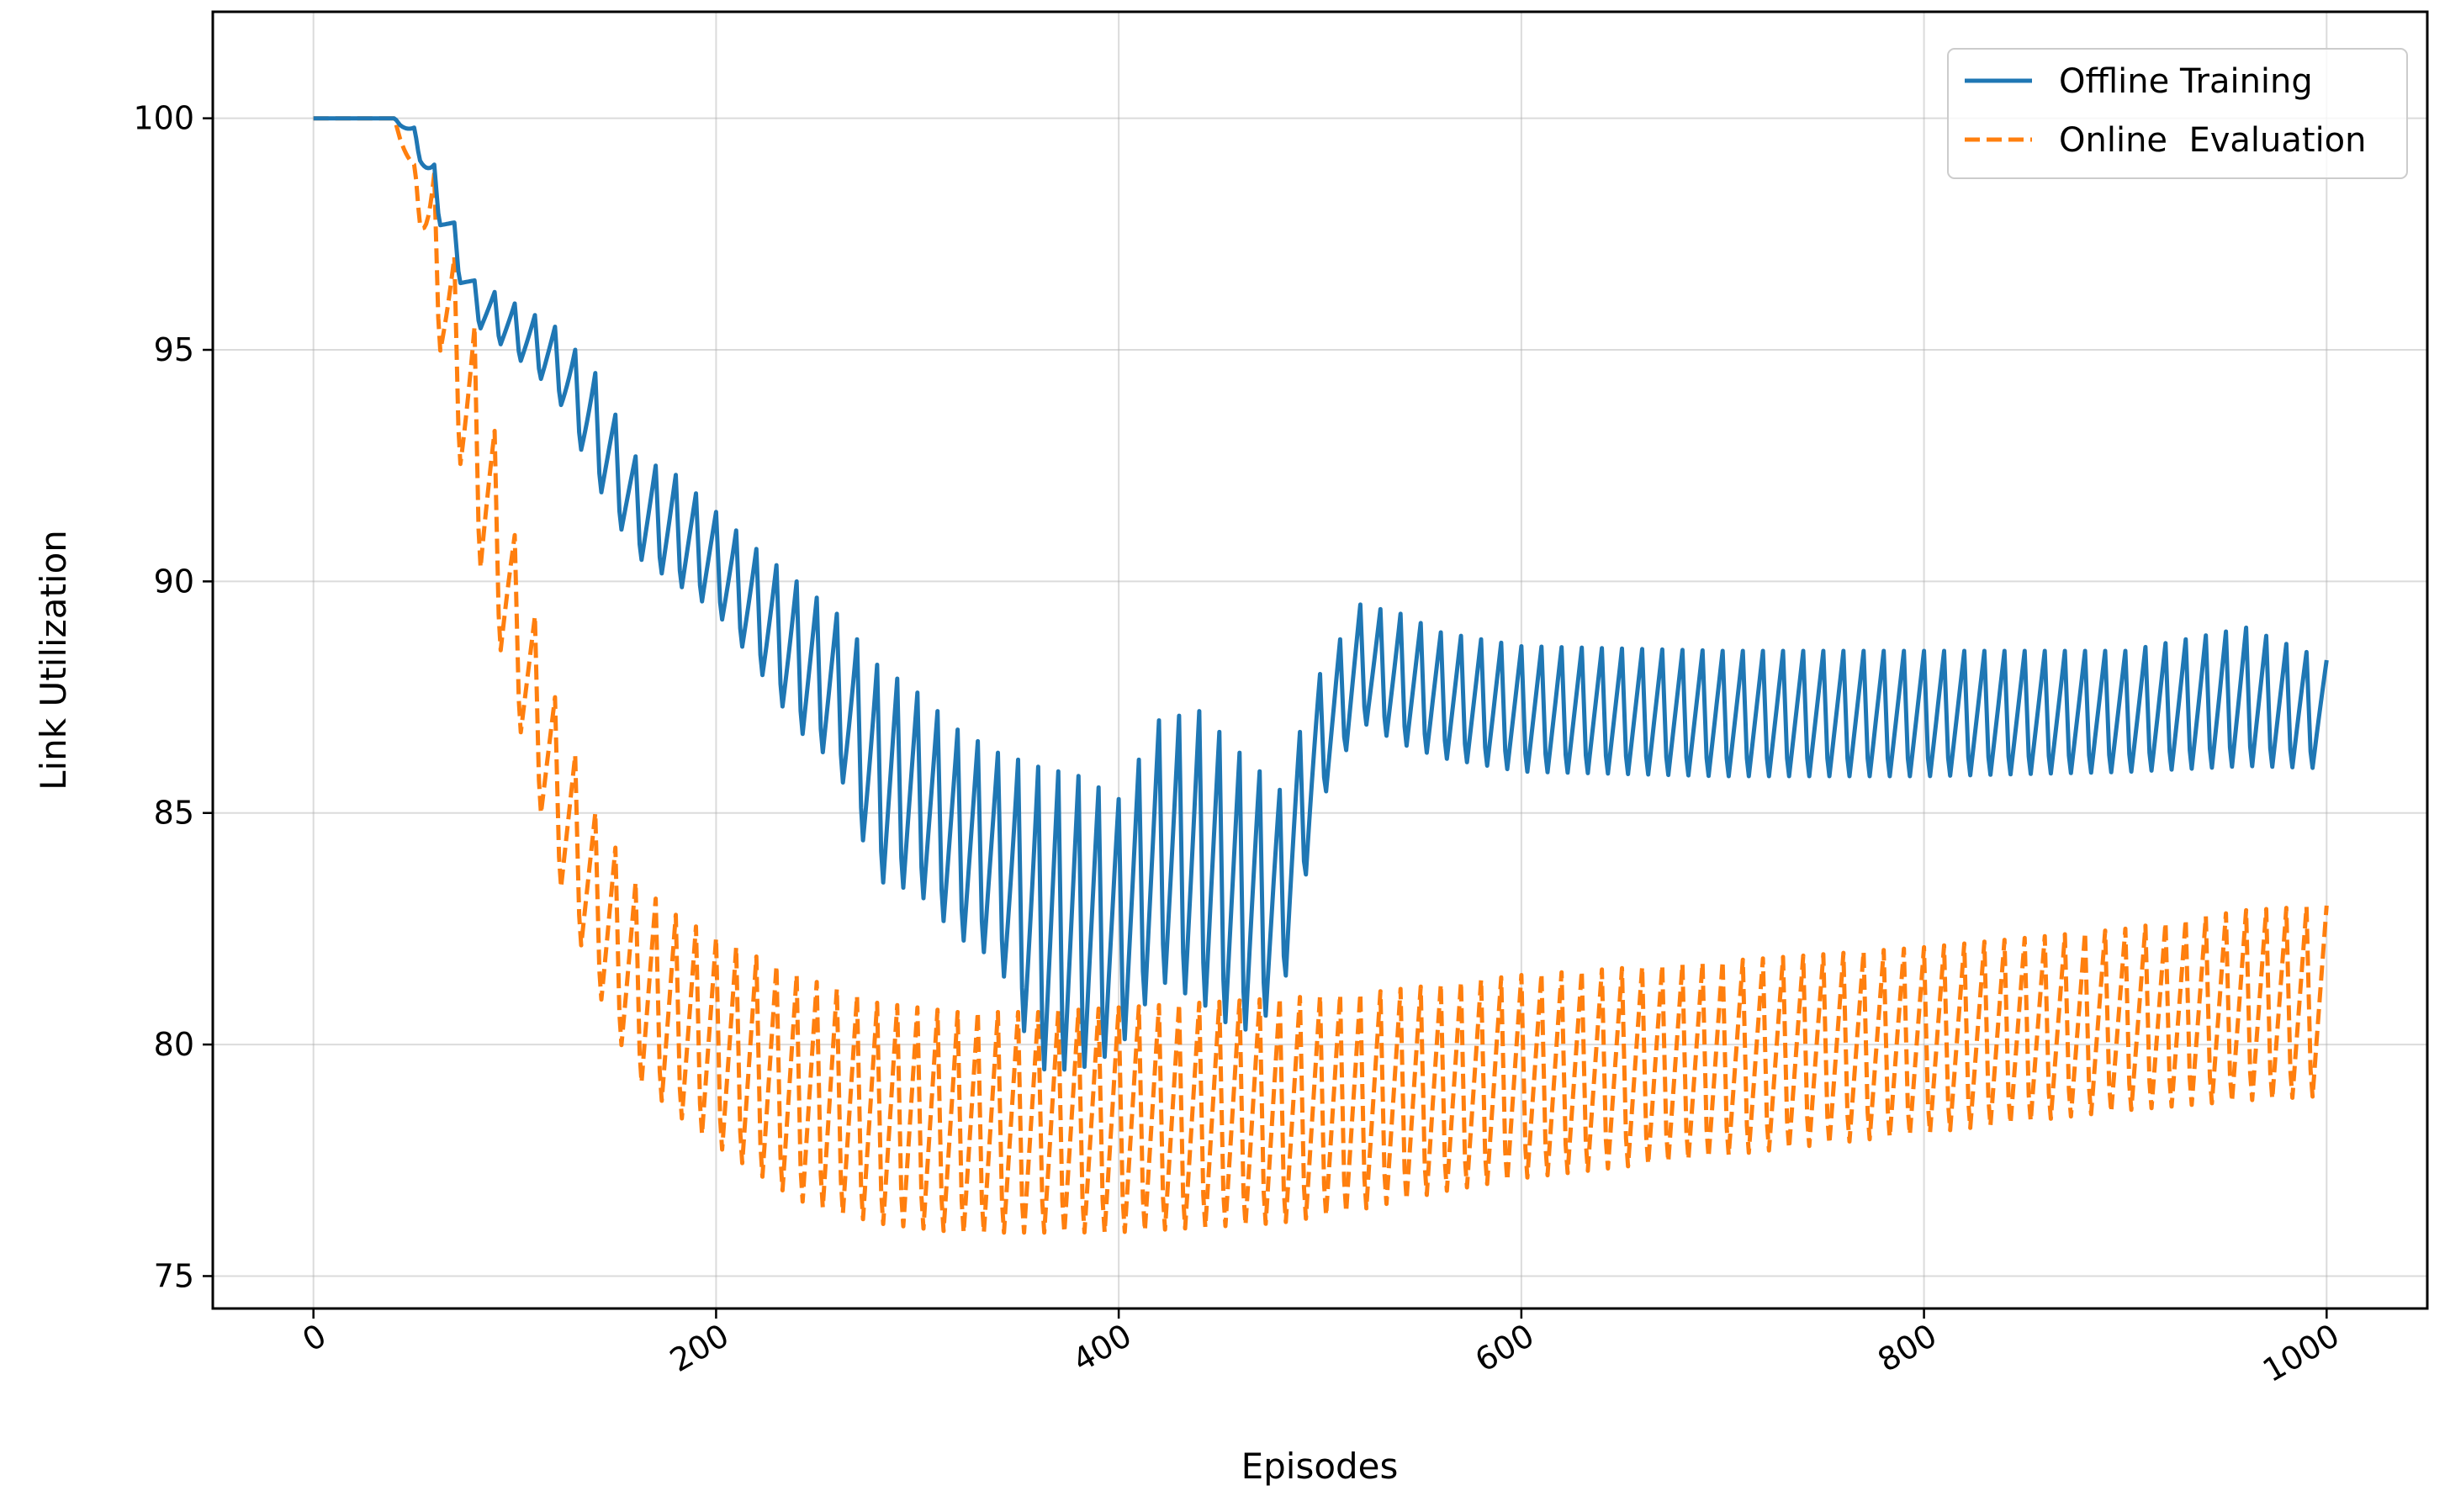  I want to click on legend-label-offline-training: Offline Training, so click(2186, 81).